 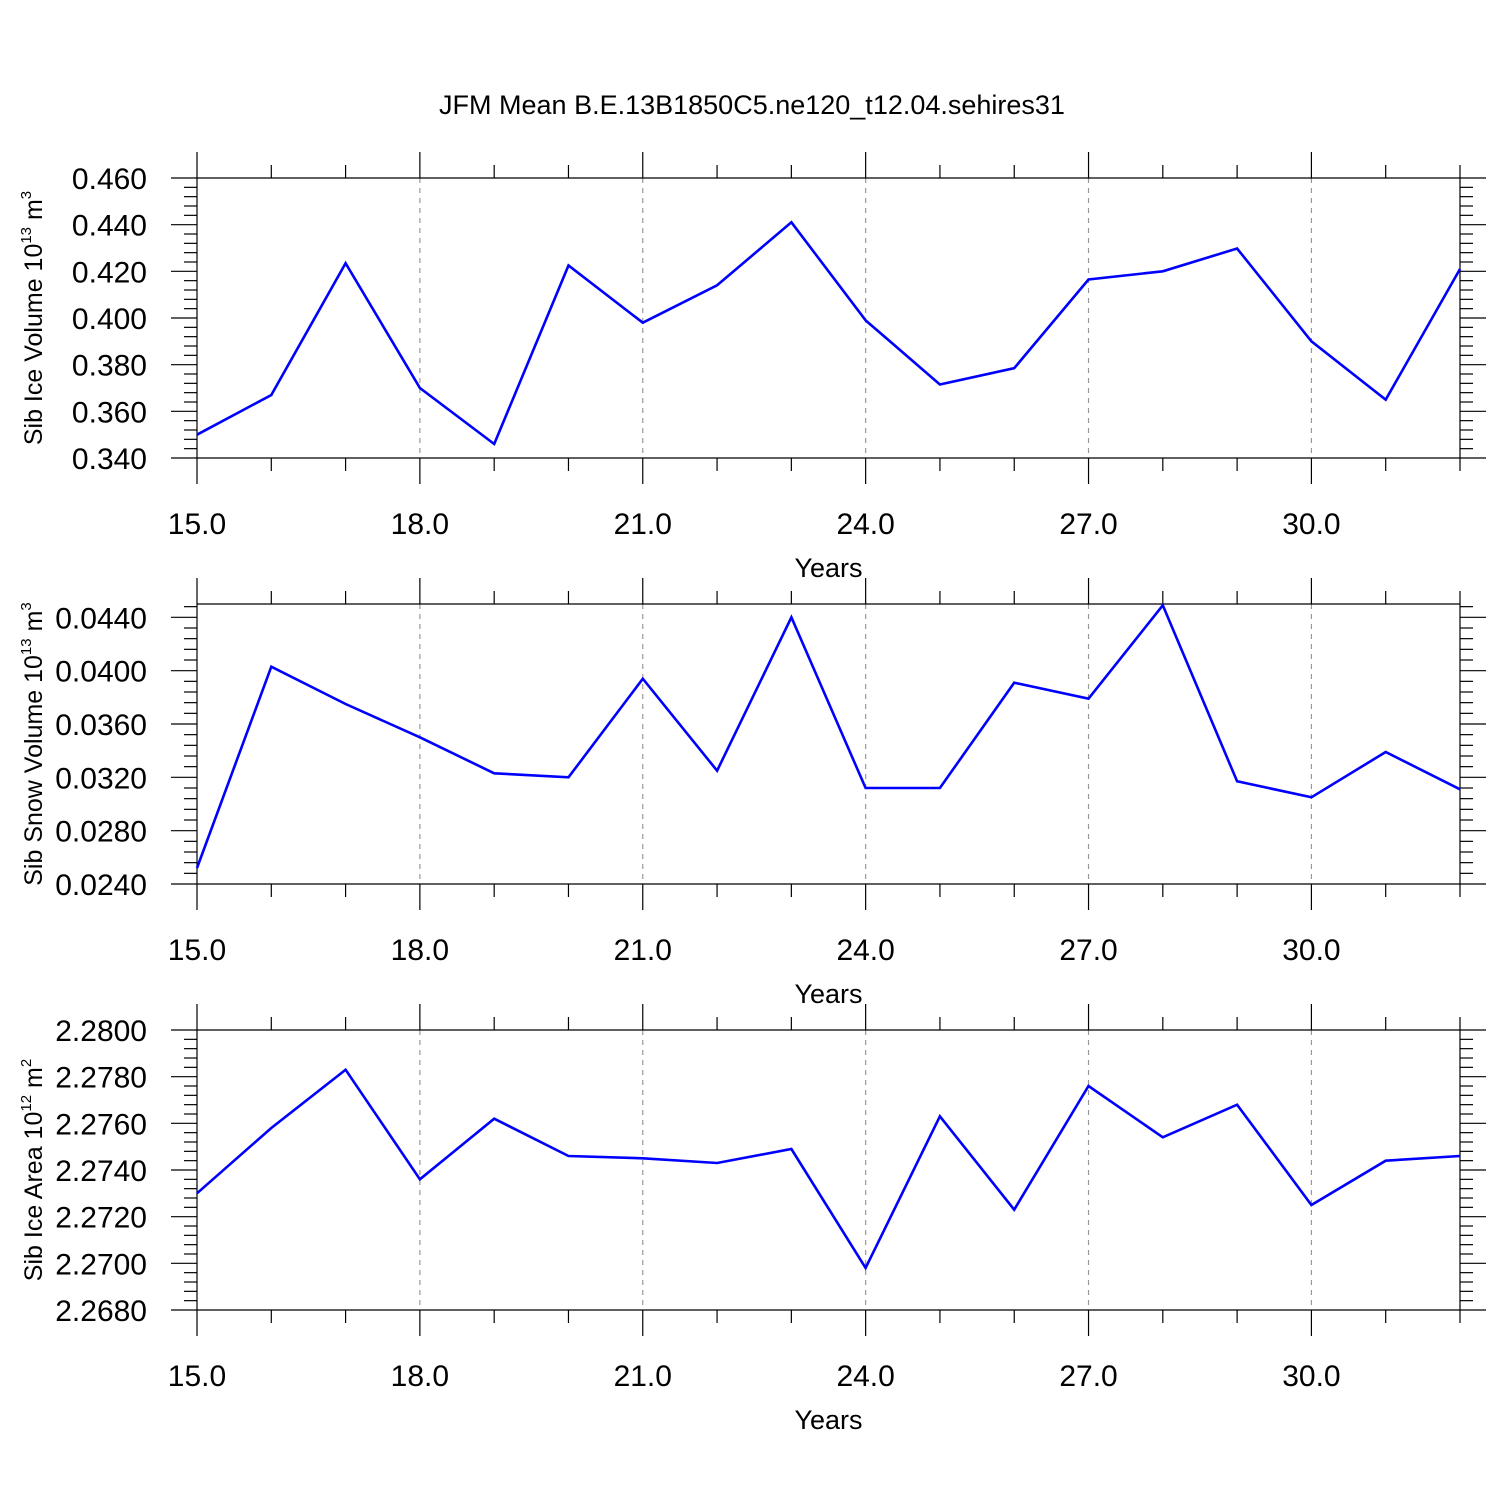 What do you see at coordinates (101, 832) in the screenshot?
I see `y-tick-label: 0.0280` at bounding box center [101, 832].